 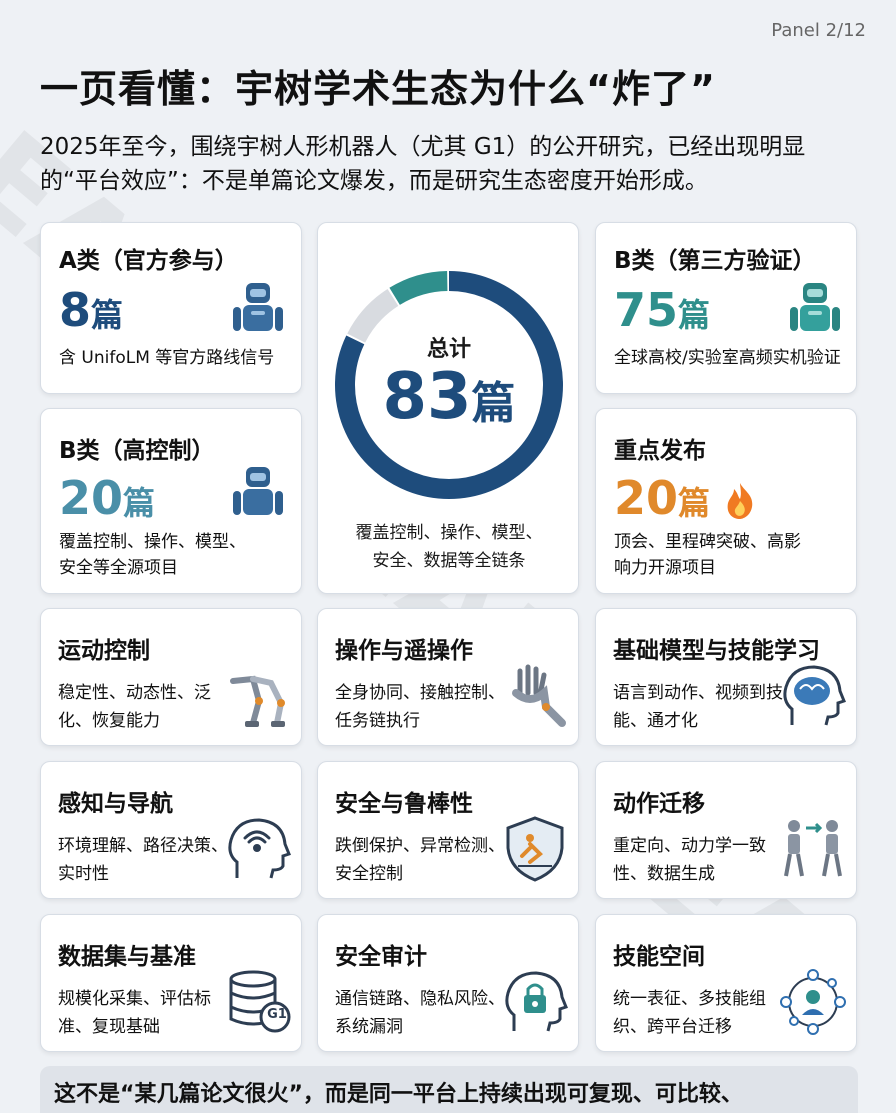 I want to click on motion-transfer-icon, so click(x=813, y=851).